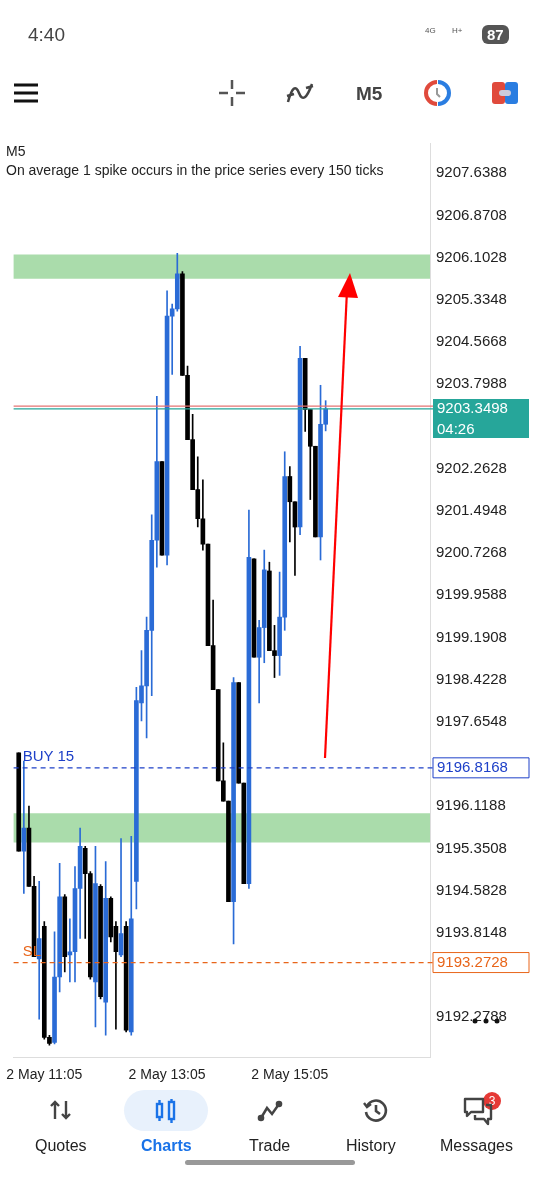 This screenshot has height=1200, width=540. I want to click on text: 87, so click(495, 34).